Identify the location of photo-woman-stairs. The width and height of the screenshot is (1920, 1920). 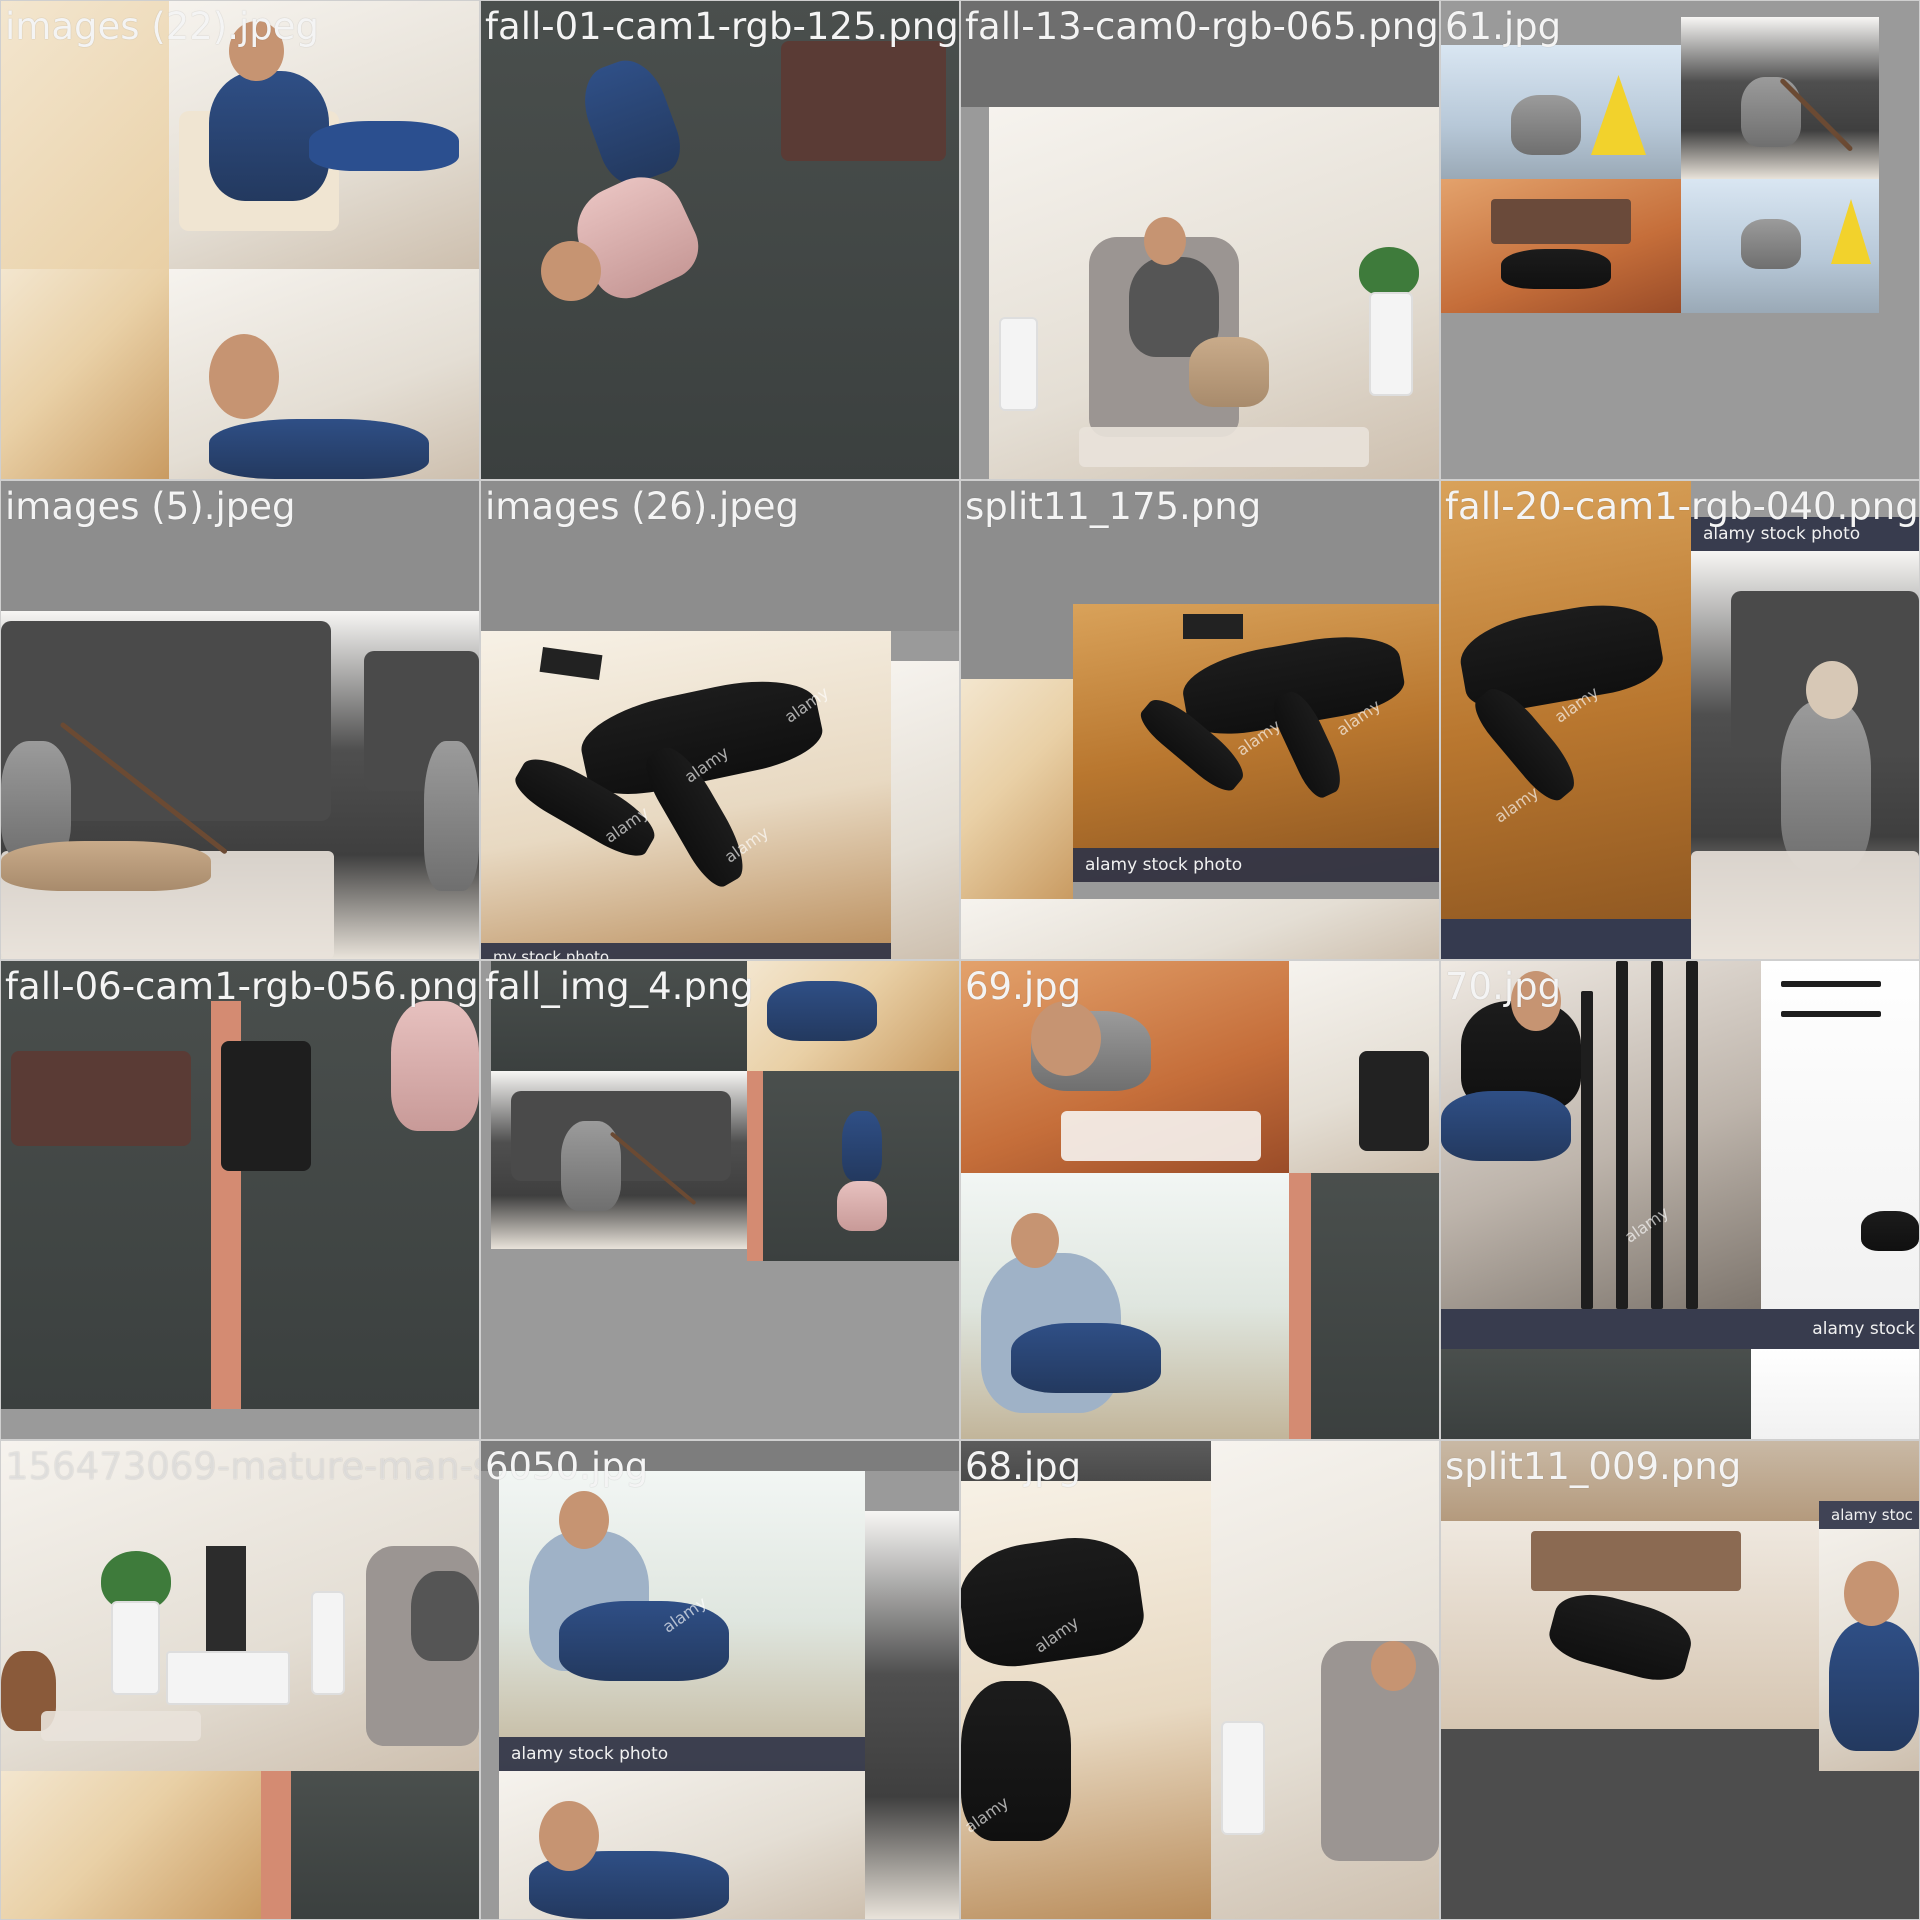
(1125, 1067).